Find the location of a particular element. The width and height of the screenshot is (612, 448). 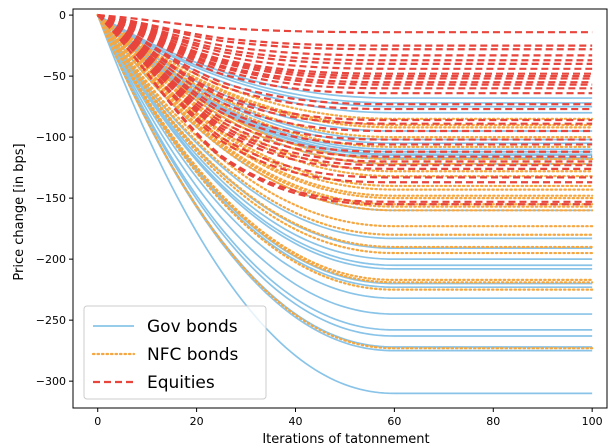

x-axis-label: Iterations of tatonnement is located at coordinates (345, 439).